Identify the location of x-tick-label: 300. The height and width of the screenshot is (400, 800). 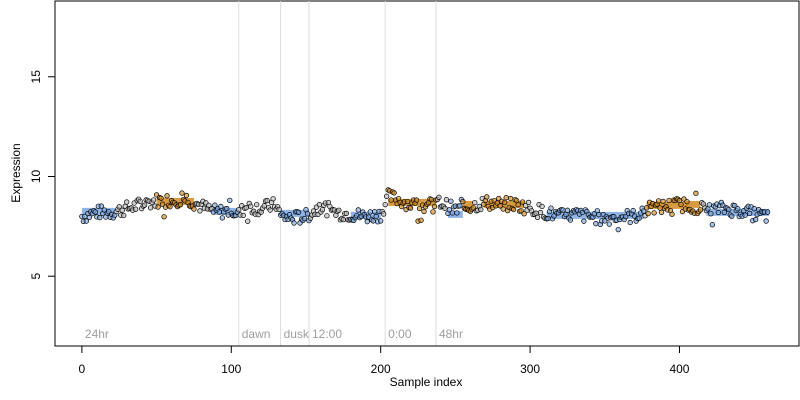
(530, 369).